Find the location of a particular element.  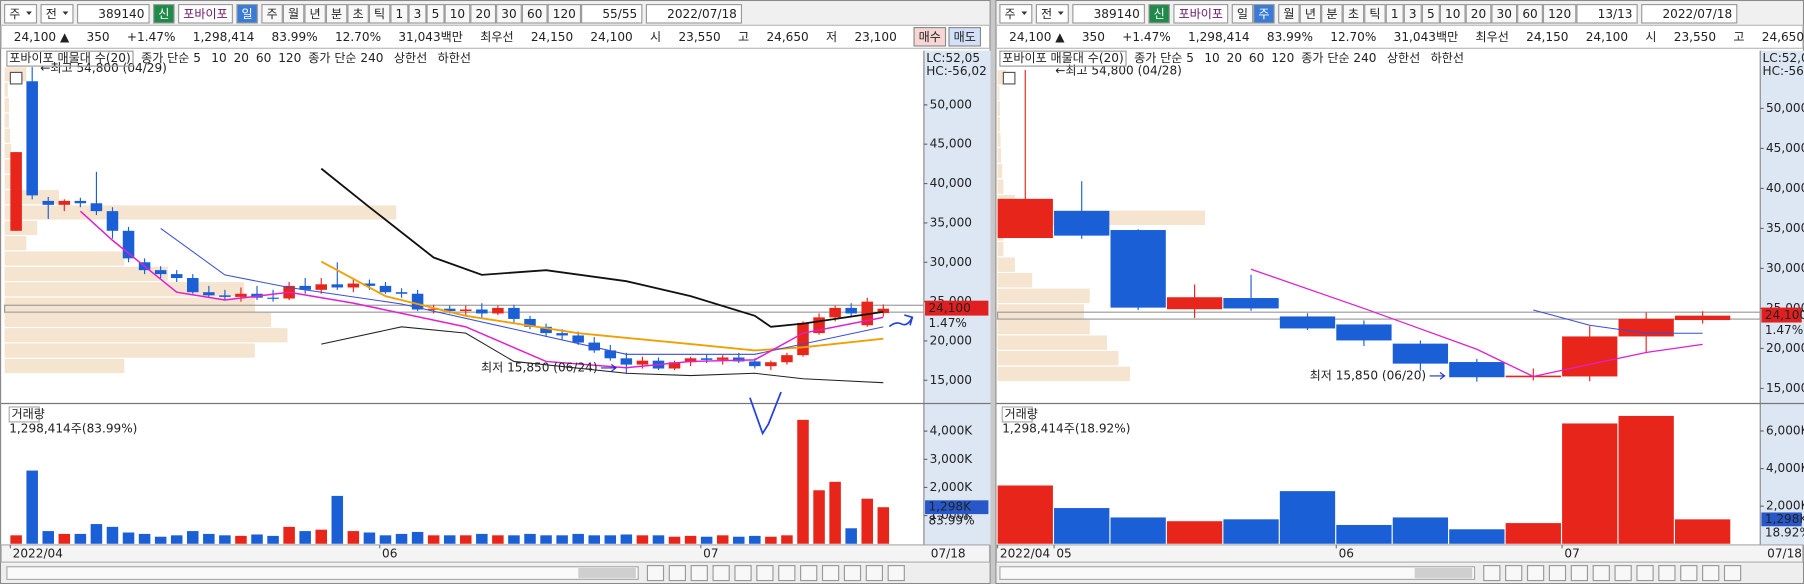

order-button-label: 매수 is located at coordinates (930, 37).